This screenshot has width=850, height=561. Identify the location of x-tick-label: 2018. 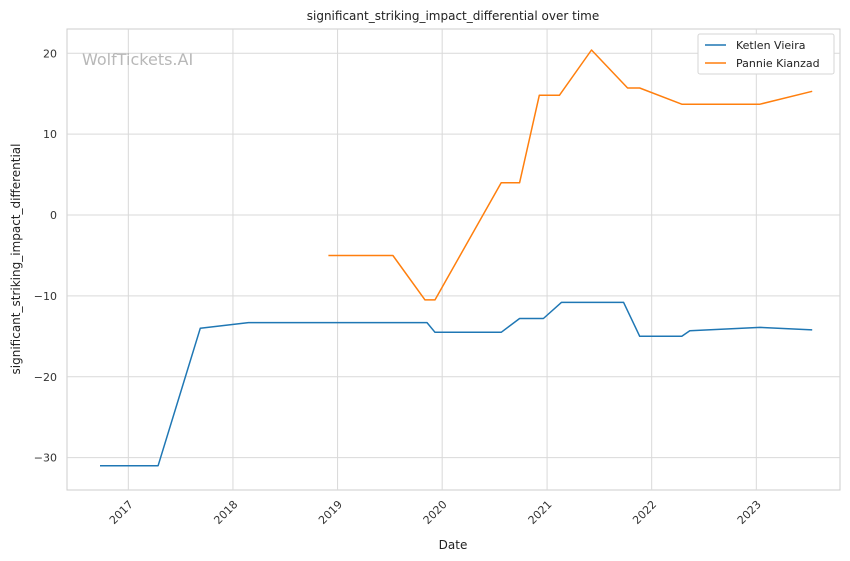
(225, 512).